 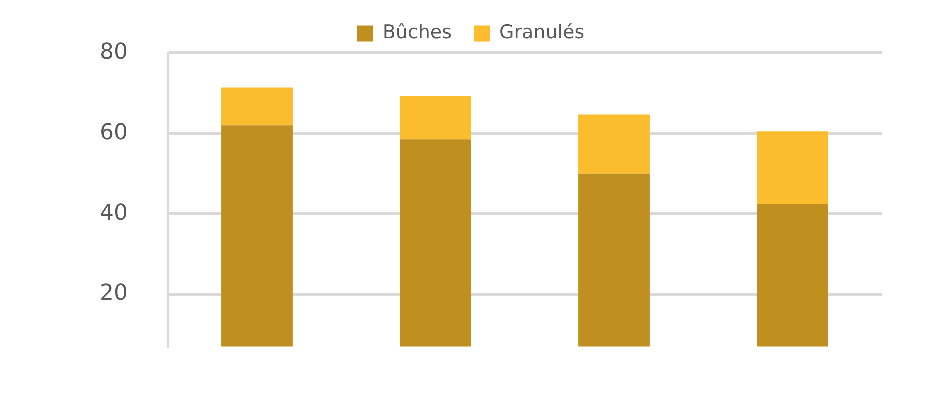 What do you see at coordinates (114, 52) in the screenshot?
I see `y-tick-label: 80` at bounding box center [114, 52].